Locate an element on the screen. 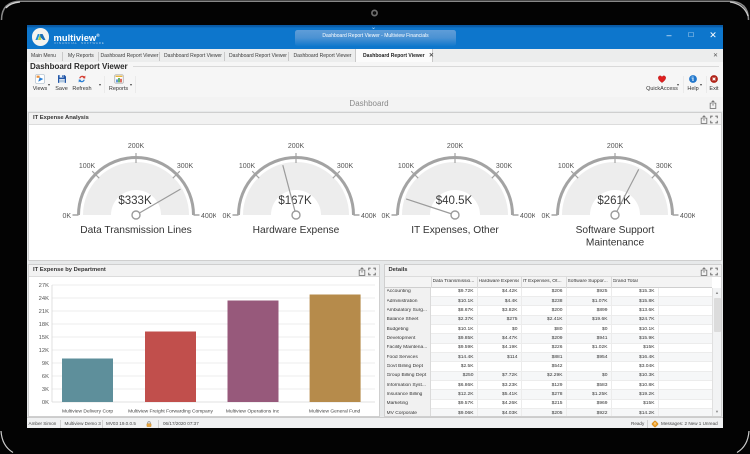 The image size is (750, 454). svg-text: $40.5K is located at coordinates (454, 201).